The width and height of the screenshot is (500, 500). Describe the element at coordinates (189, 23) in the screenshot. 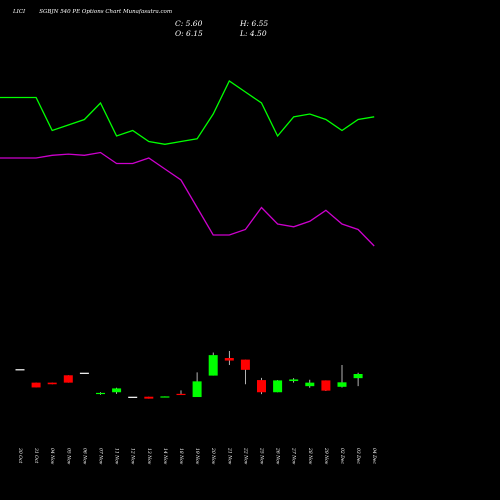

I see `close-label: C: 5.60` at that location.